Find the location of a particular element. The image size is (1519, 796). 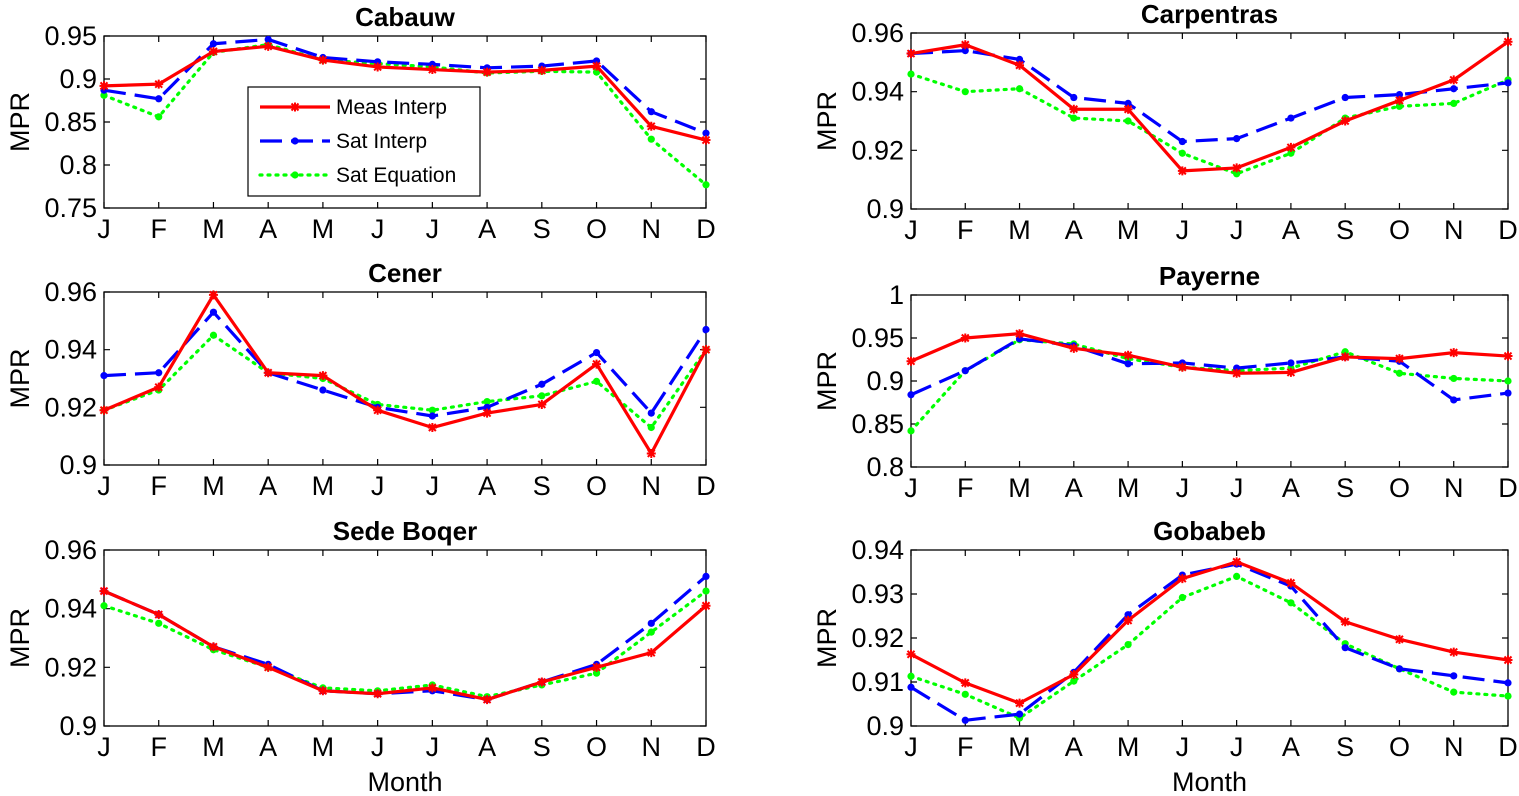

x-tick-label: D is located at coordinates (706, 486).